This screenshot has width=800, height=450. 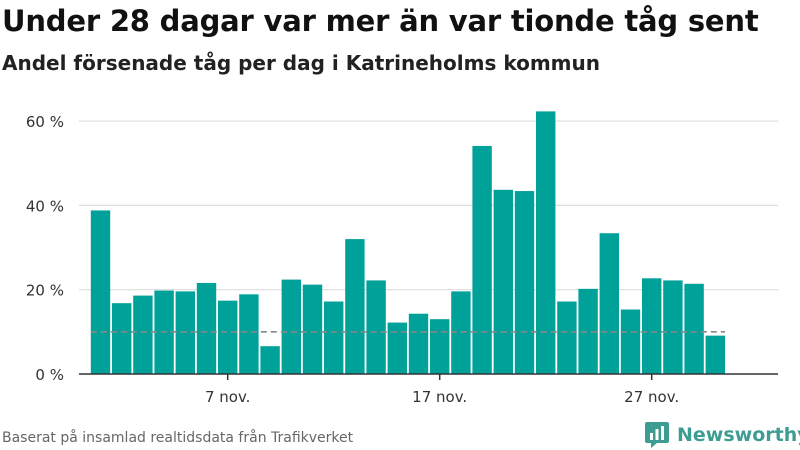 I want to click on y-tick-label: 20 %, so click(x=45, y=291).